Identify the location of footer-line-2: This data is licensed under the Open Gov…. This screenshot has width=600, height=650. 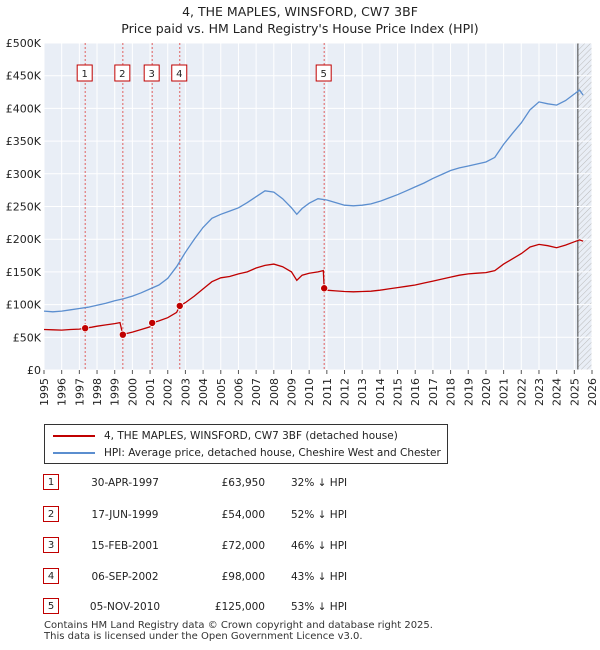
(203, 636).